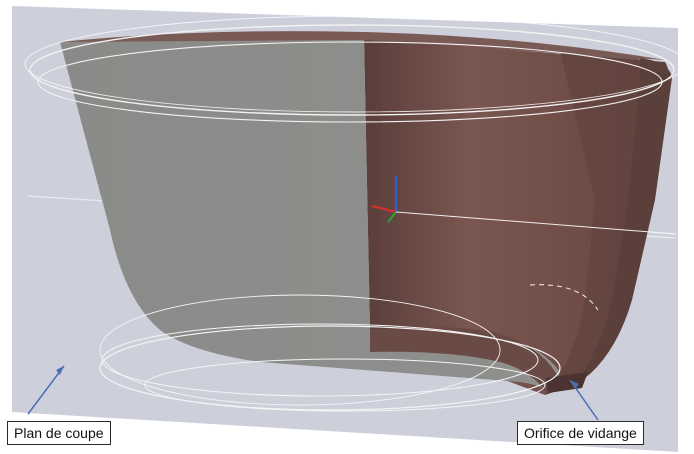 The height and width of the screenshot is (454, 694). Describe the element at coordinates (59, 433) in the screenshot. I see `callout-section-plane: Plan de coupe` at that location.